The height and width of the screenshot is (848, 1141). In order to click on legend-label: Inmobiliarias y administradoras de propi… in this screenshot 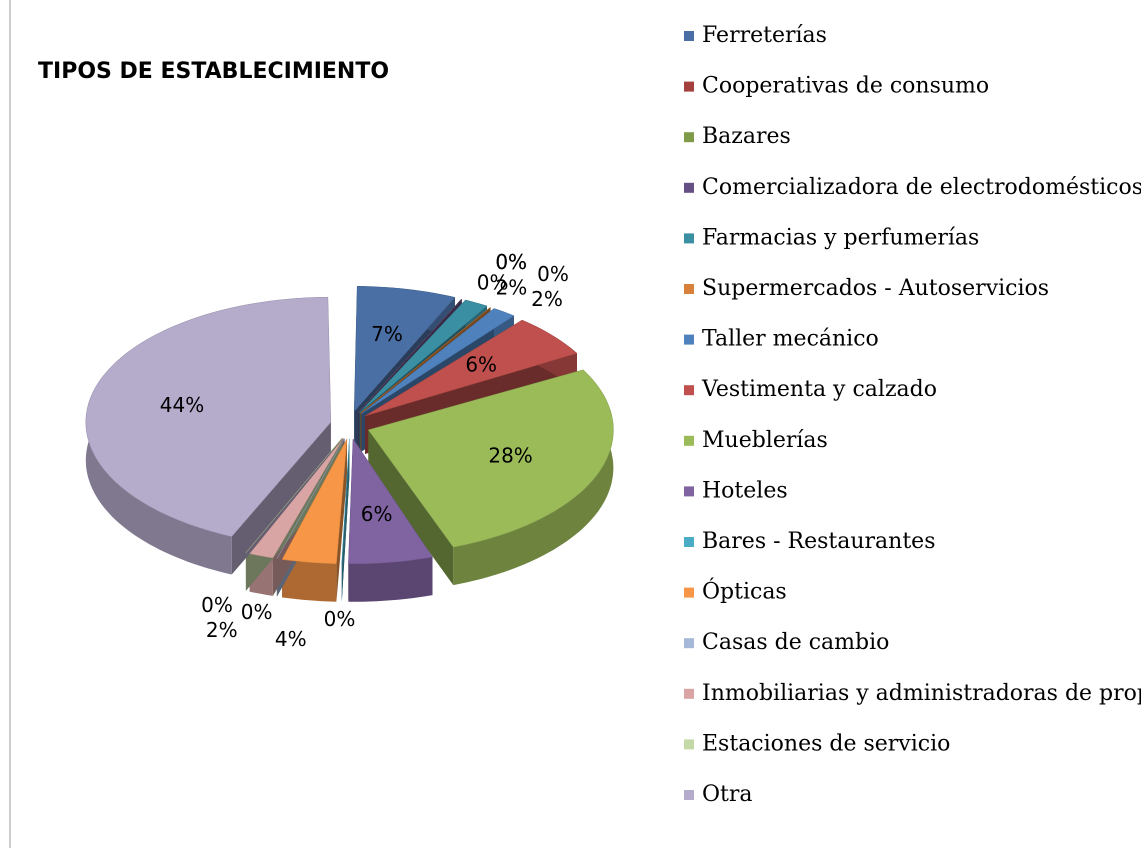, I will do `click(921, 693)`.